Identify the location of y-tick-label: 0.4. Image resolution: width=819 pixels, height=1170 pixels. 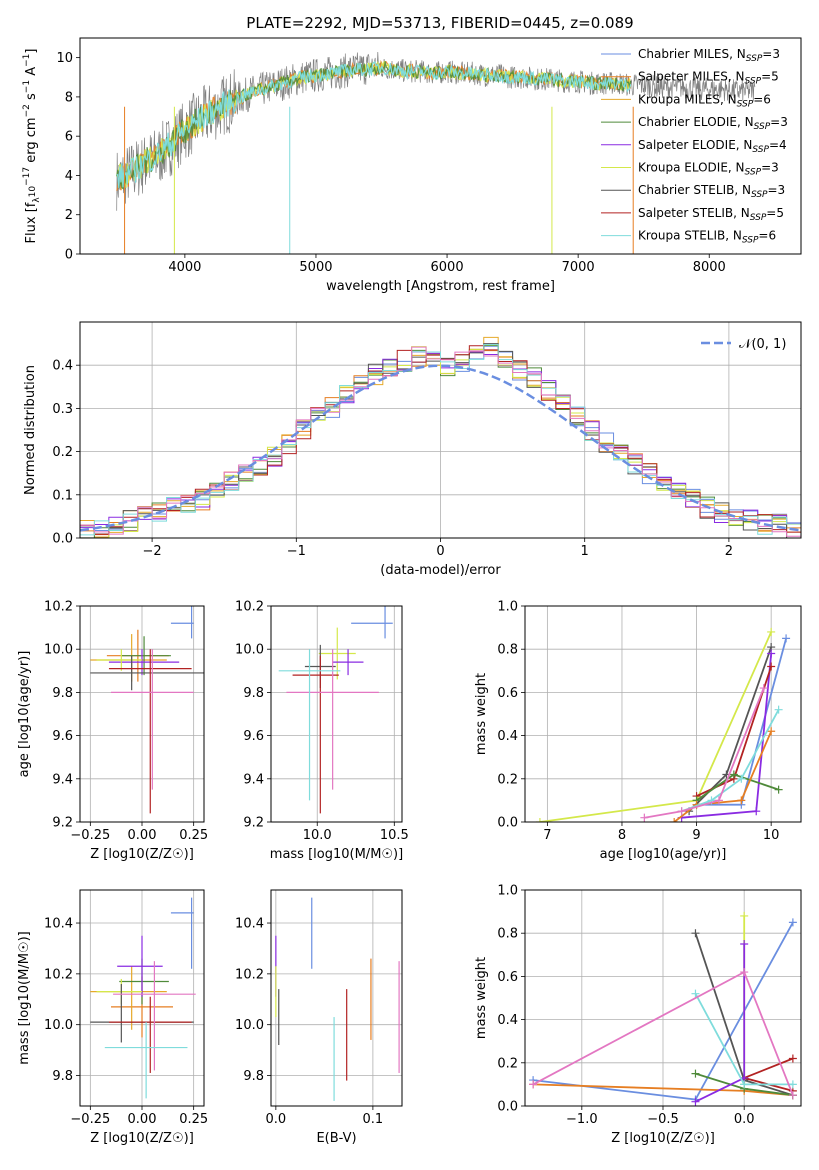
(62, 366).